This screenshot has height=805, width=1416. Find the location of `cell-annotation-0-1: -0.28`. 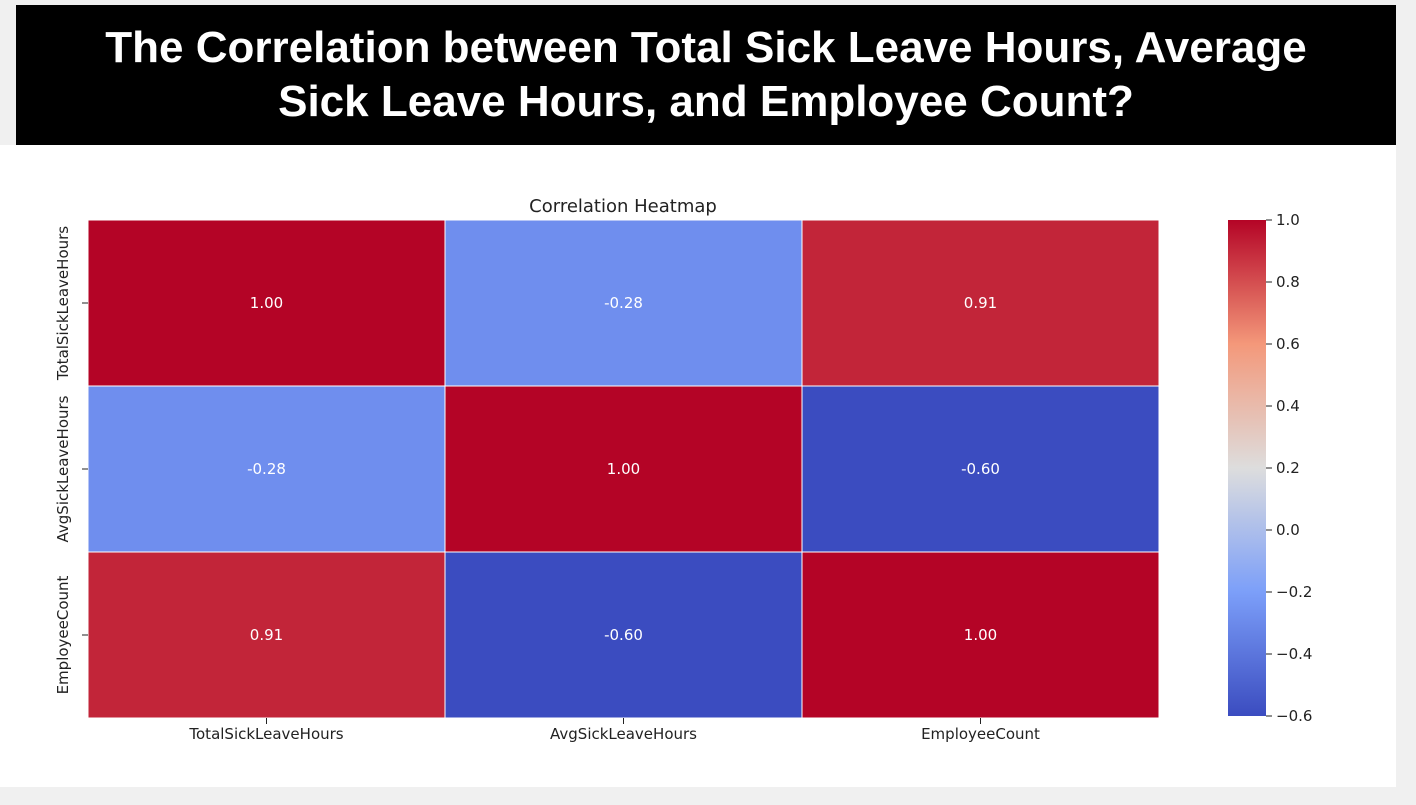

cell-annotation-0-1: -0.28 is located at coordinates (623, 303).